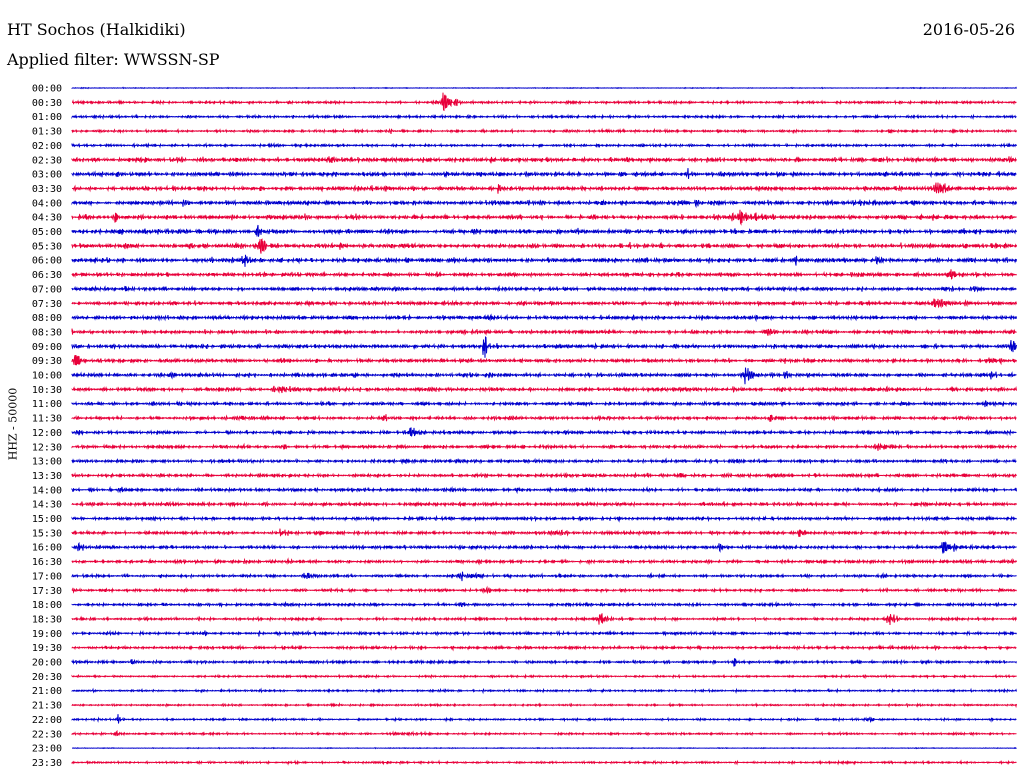 The width and height of the screenshot is (1024, 780). Describe the element at coordinates (47, 663) in the screenshot. I see `tick-label-2000: 20:00` at that location.